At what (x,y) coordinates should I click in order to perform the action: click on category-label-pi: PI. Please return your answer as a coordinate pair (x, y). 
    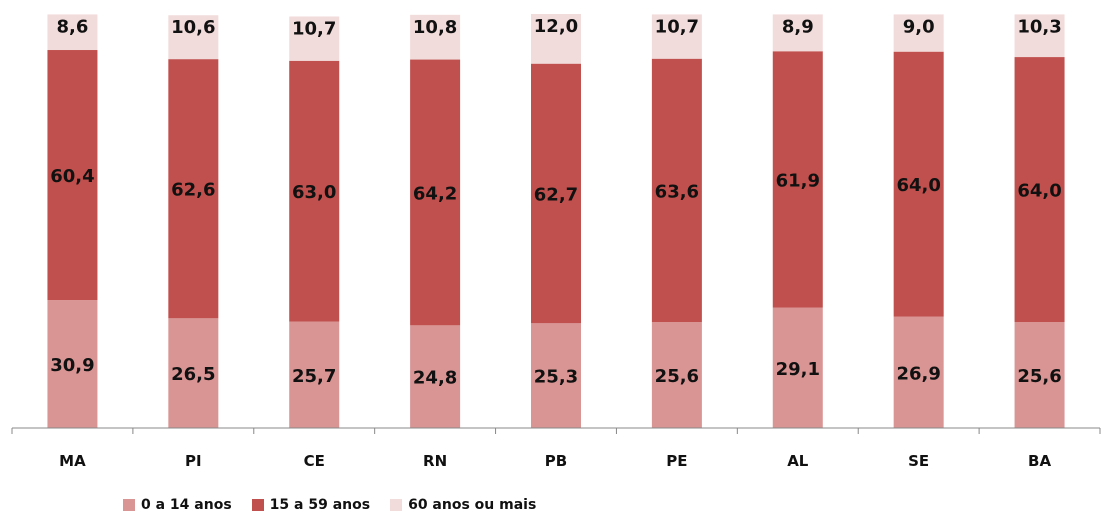
    Looking at the image, I should click on (193, 461).